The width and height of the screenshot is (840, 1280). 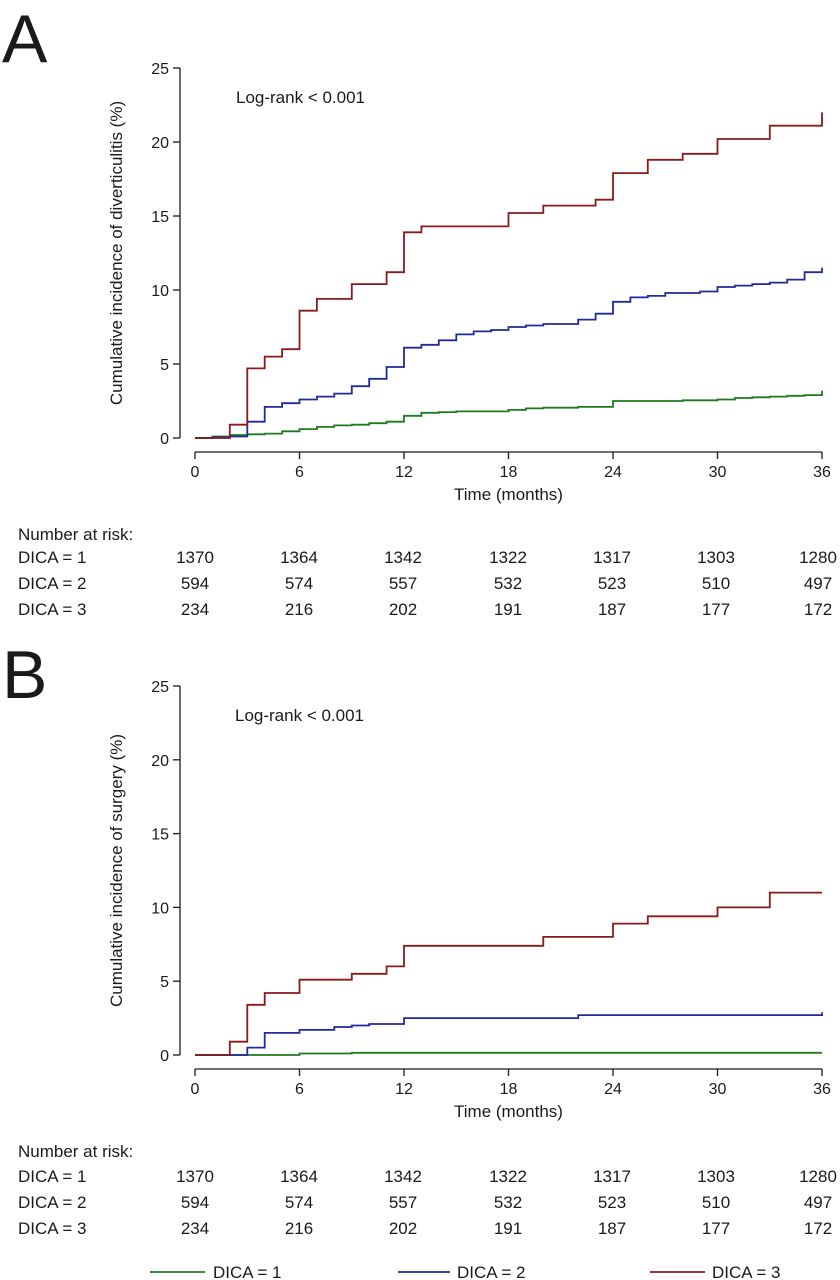 I want to click on panel-letter-a: A, so click(x=25, y=39).